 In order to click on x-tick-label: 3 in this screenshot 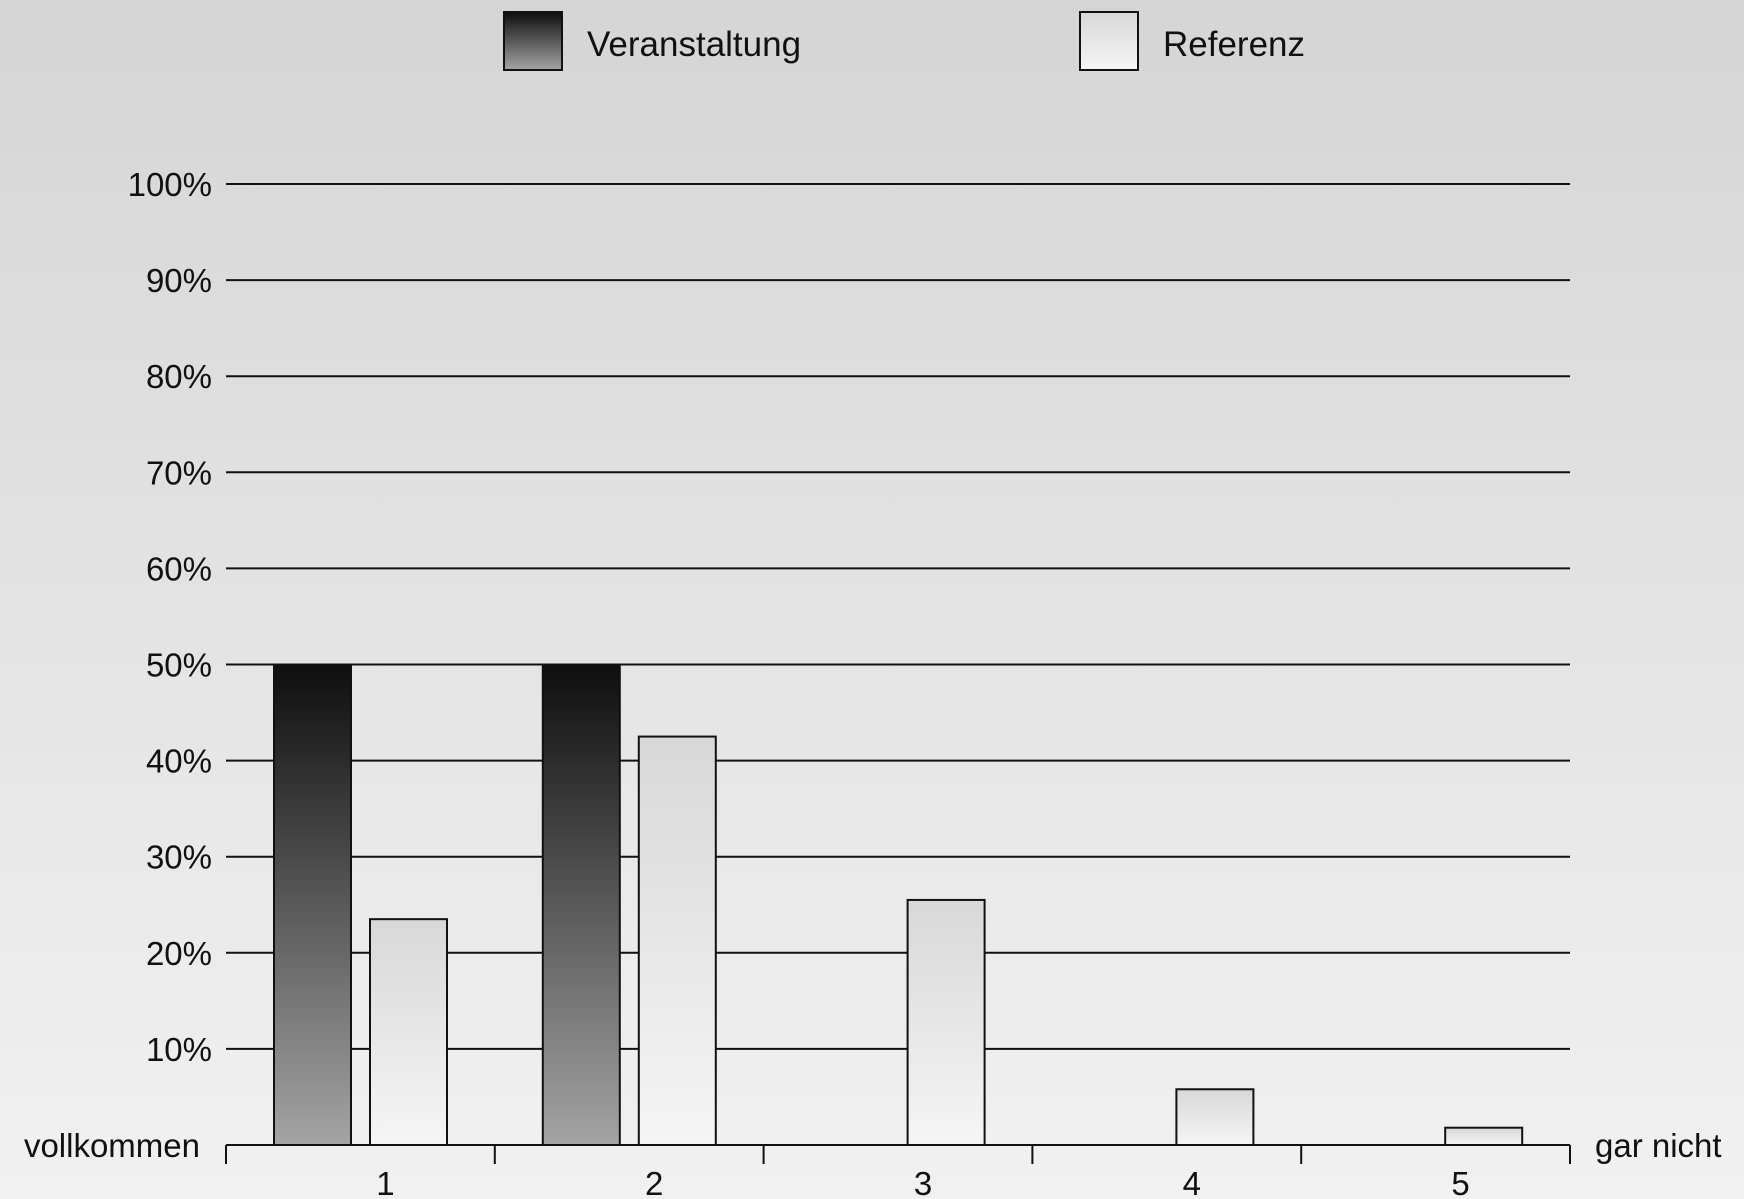, I will do `click(923, 1182)`.